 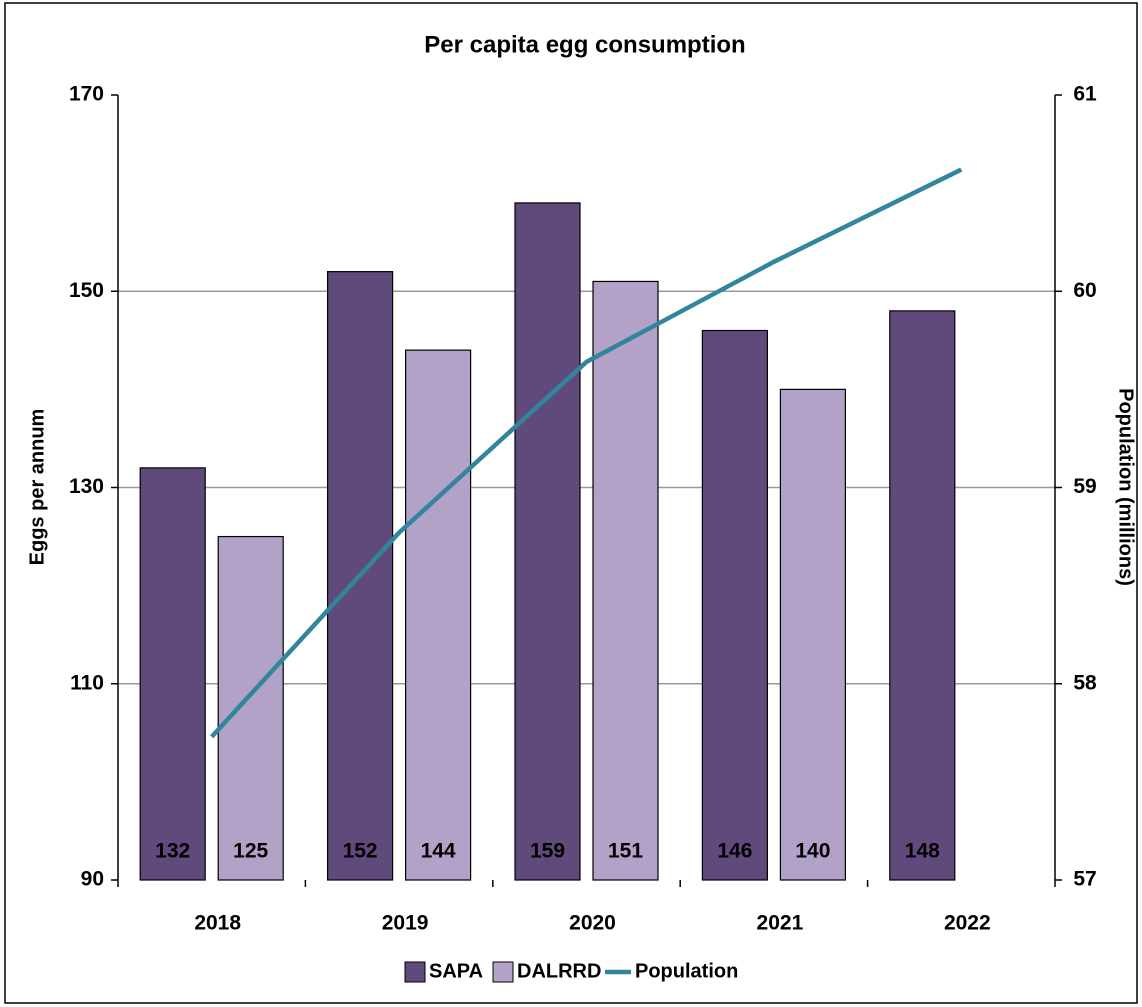 What do you see at coordinates (360, 851) in the screenshot?
I see `bar-value-label: 152` at bounding box center [360, 851].